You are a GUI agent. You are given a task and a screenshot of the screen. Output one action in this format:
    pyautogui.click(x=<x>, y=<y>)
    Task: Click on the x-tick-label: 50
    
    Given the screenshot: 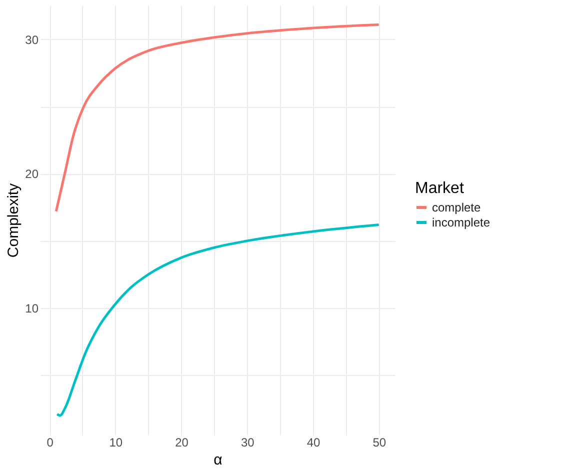 What is the action you would take?
    pyautogui.click(x=379, y=443)
    